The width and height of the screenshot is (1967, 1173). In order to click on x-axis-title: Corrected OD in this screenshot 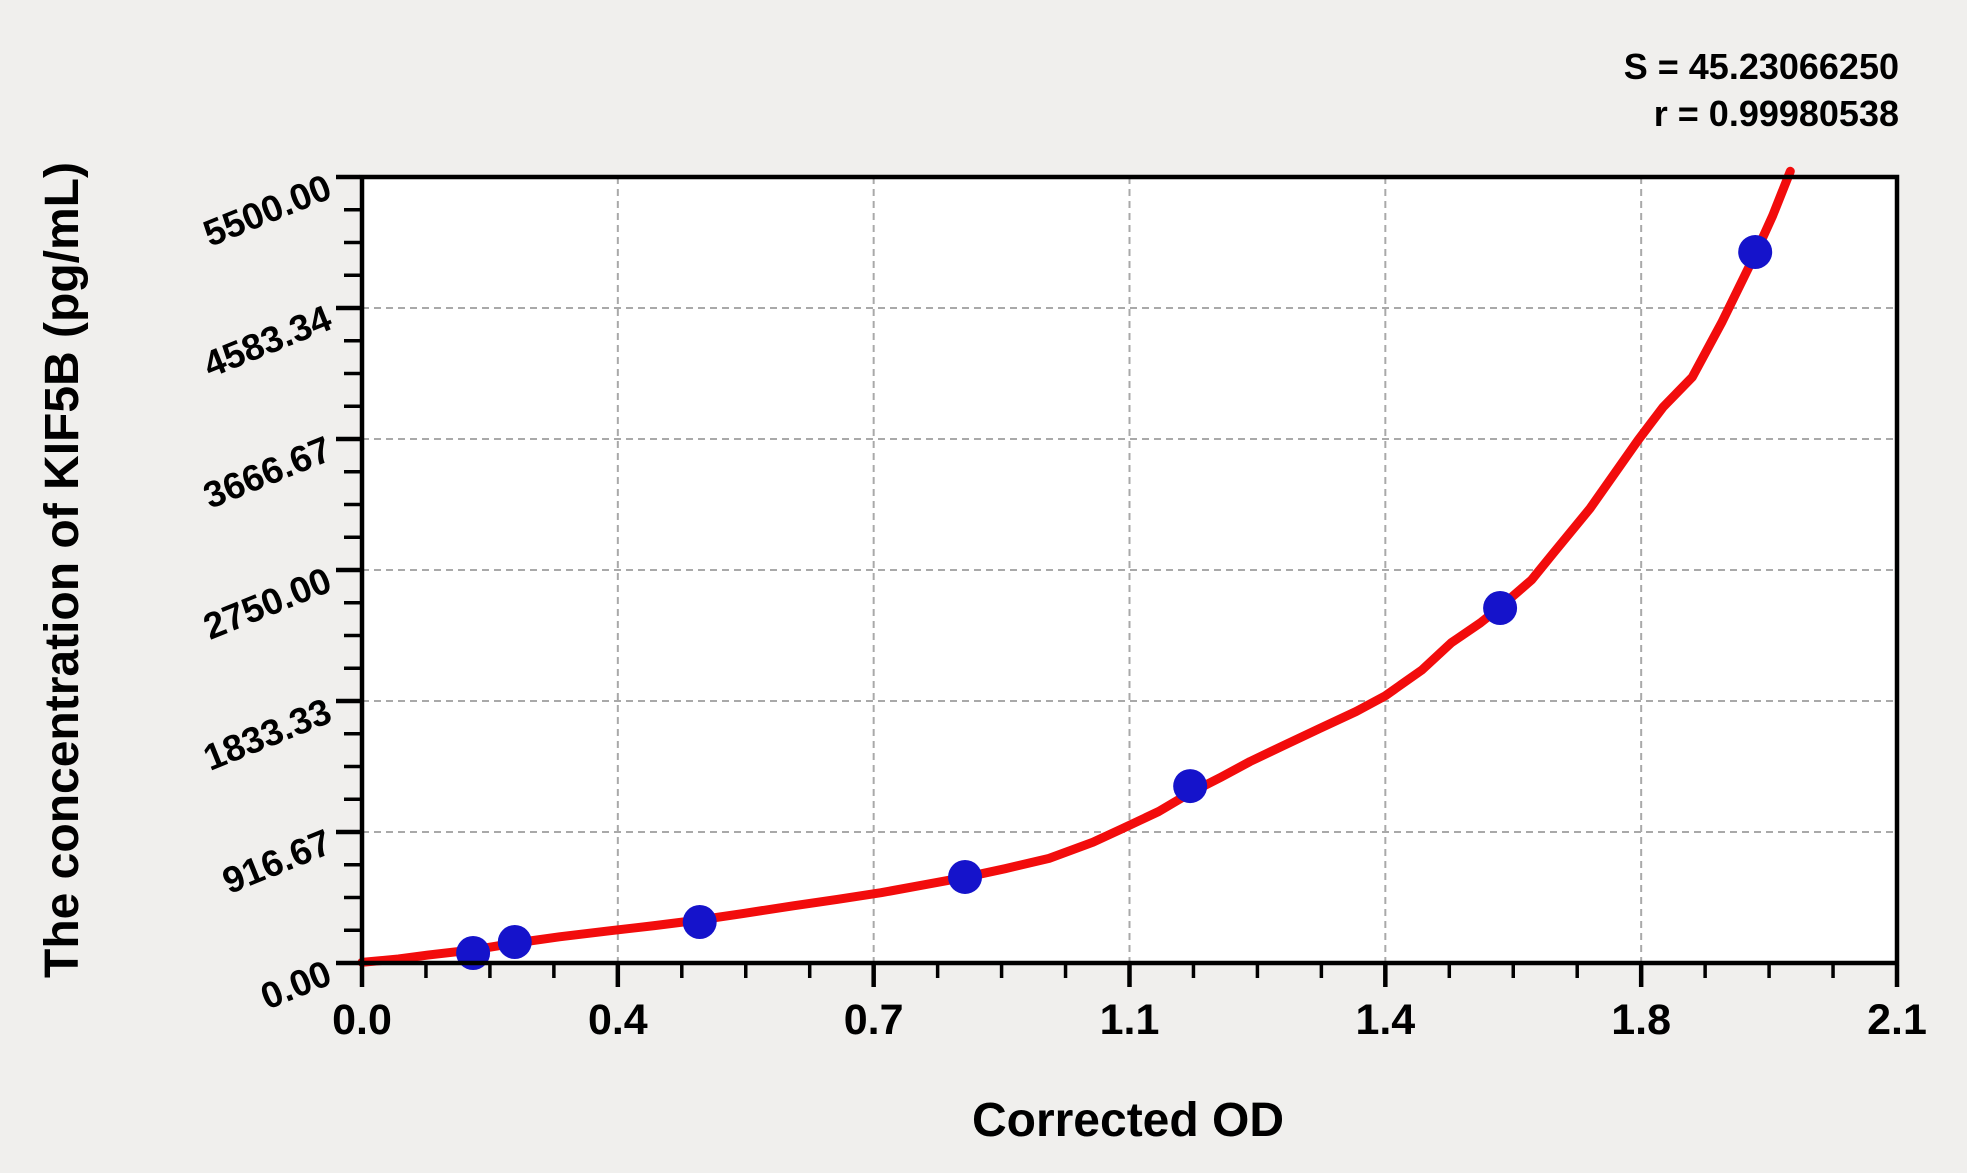, I will do `click(1128, 1120)`.